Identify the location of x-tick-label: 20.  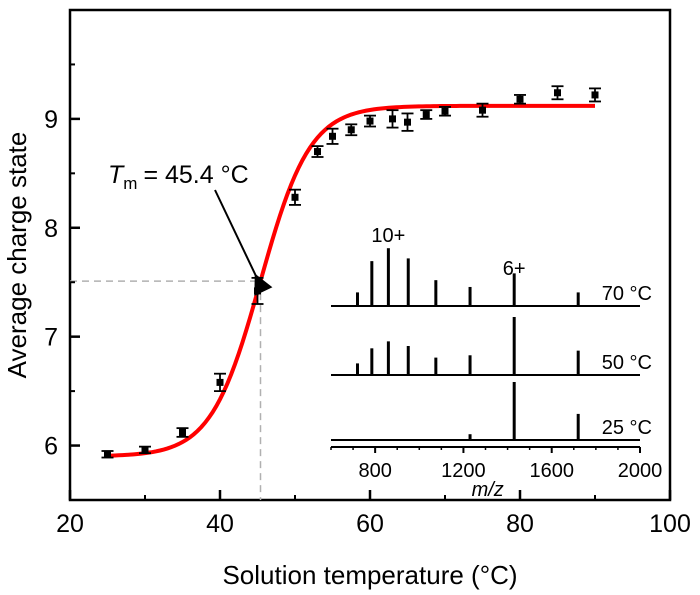
(70, 524).